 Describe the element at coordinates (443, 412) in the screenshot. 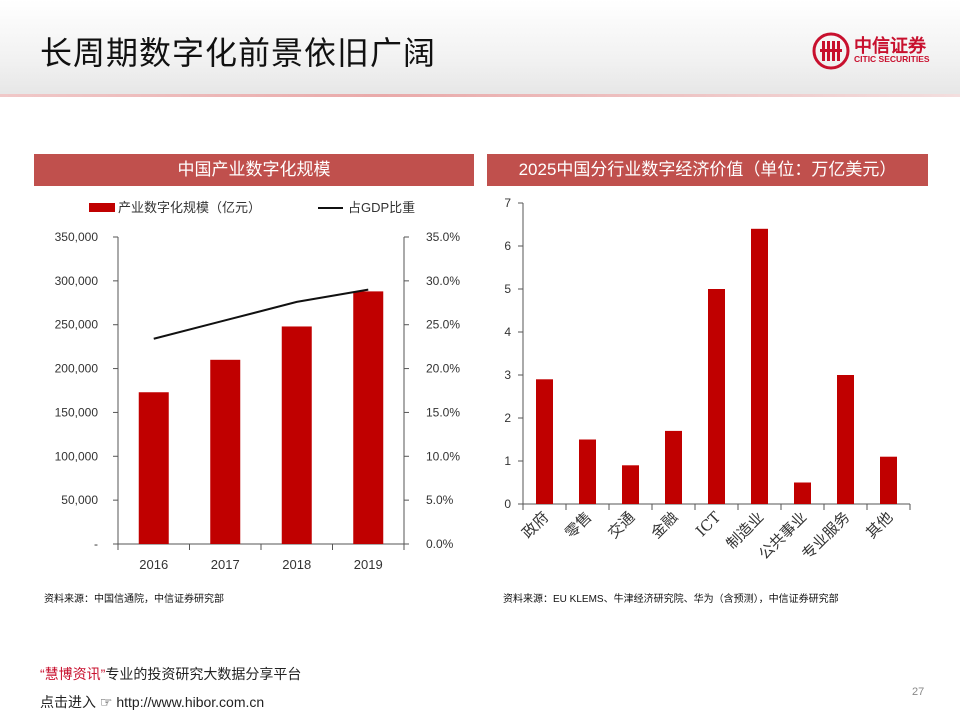

I see `right-y-tick-label: 15.0%` at that location.